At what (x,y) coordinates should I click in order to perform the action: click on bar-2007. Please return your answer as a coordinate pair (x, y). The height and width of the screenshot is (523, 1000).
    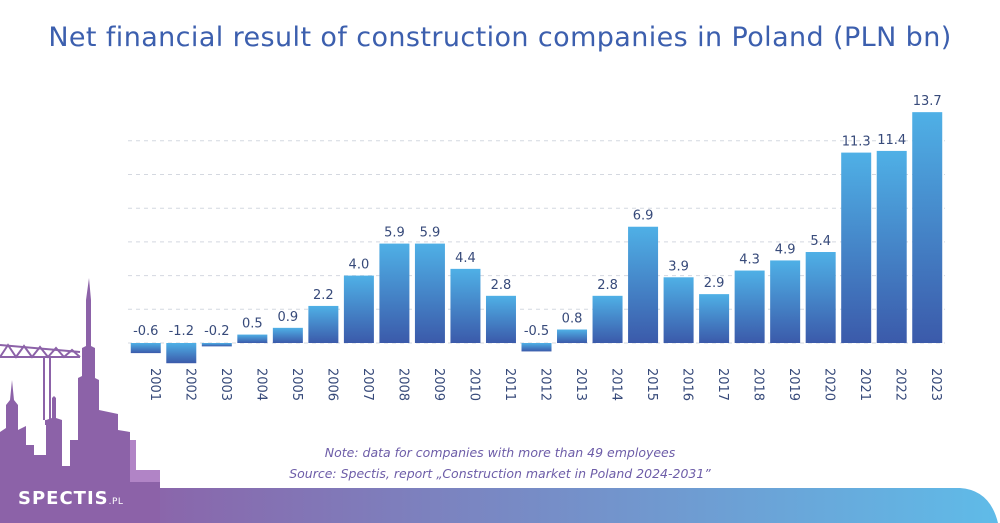
    Looking at the image, I should click on (358, 309).